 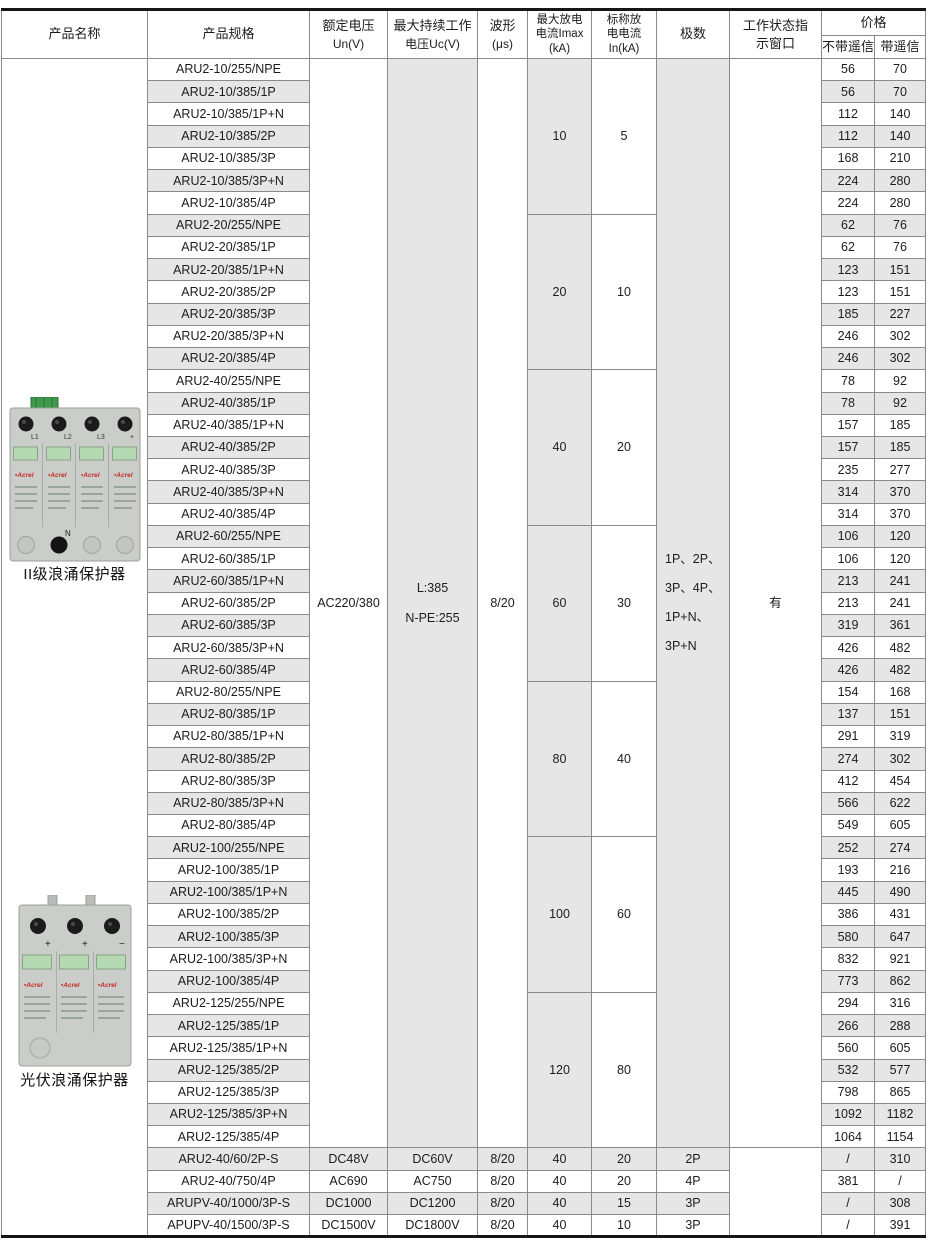 I want to click on price-cell: 168, so click(x=900, y=692).